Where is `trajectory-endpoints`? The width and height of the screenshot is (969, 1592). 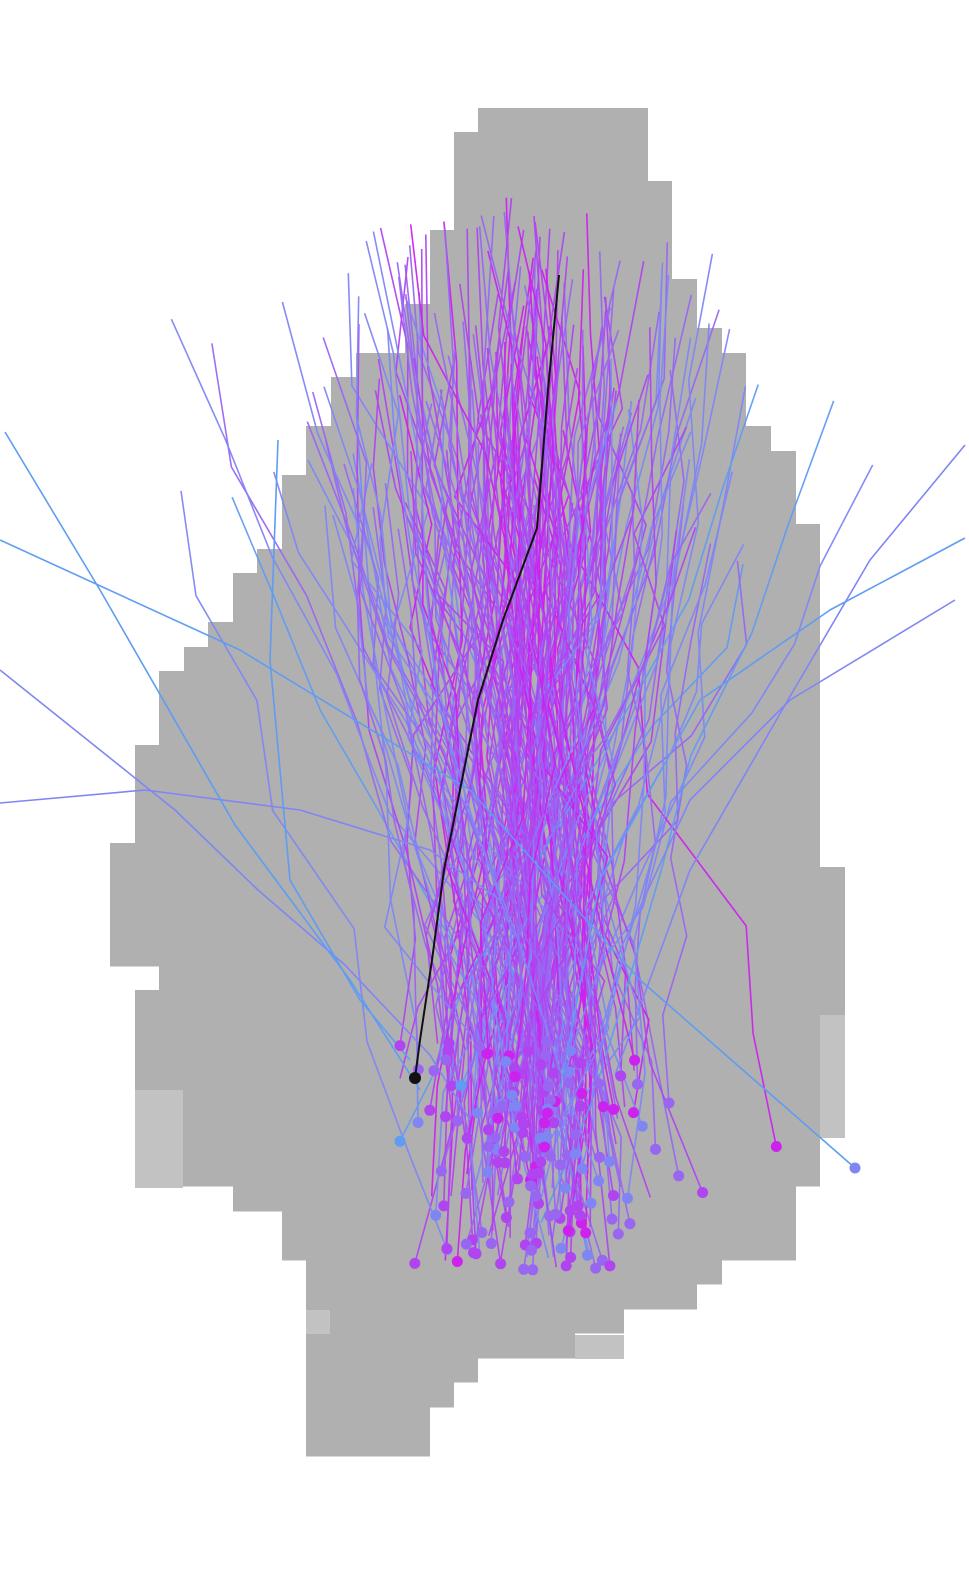 trajectory-endpoints is located at coordinates (627, 1156).